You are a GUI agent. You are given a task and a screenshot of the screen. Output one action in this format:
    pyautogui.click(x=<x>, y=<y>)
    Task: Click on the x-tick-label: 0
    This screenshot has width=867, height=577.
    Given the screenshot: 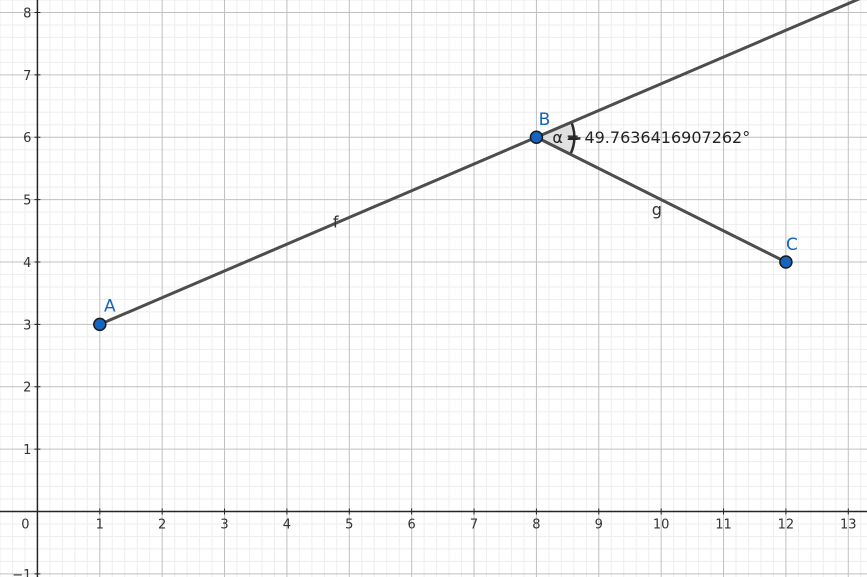 What is the action you would take?
    pyautogui.click(x=25, y=525)
    